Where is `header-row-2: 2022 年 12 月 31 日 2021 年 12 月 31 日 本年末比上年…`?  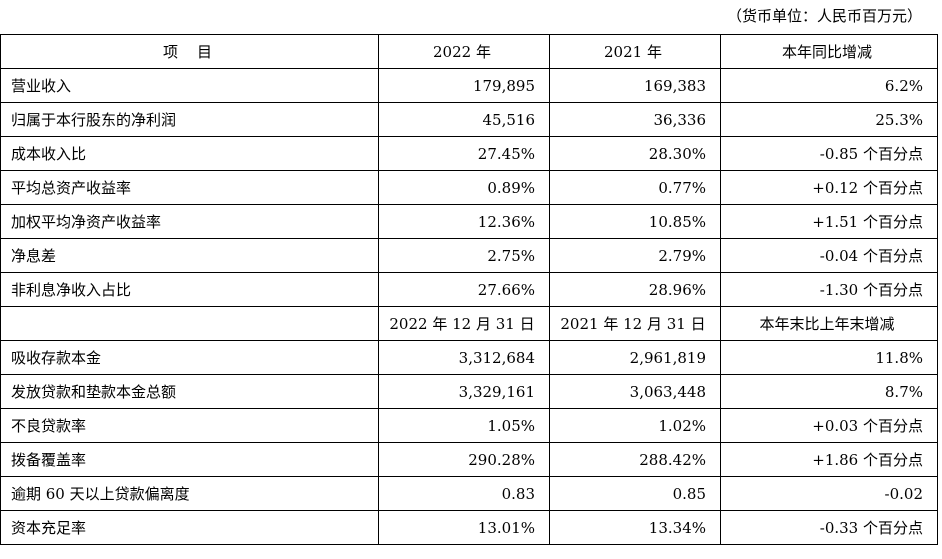 header-row-2: 2022 年 12 月 31 日 2021 年 12 月 31 日 本年末比上年… is located at coordinates (469, 323).